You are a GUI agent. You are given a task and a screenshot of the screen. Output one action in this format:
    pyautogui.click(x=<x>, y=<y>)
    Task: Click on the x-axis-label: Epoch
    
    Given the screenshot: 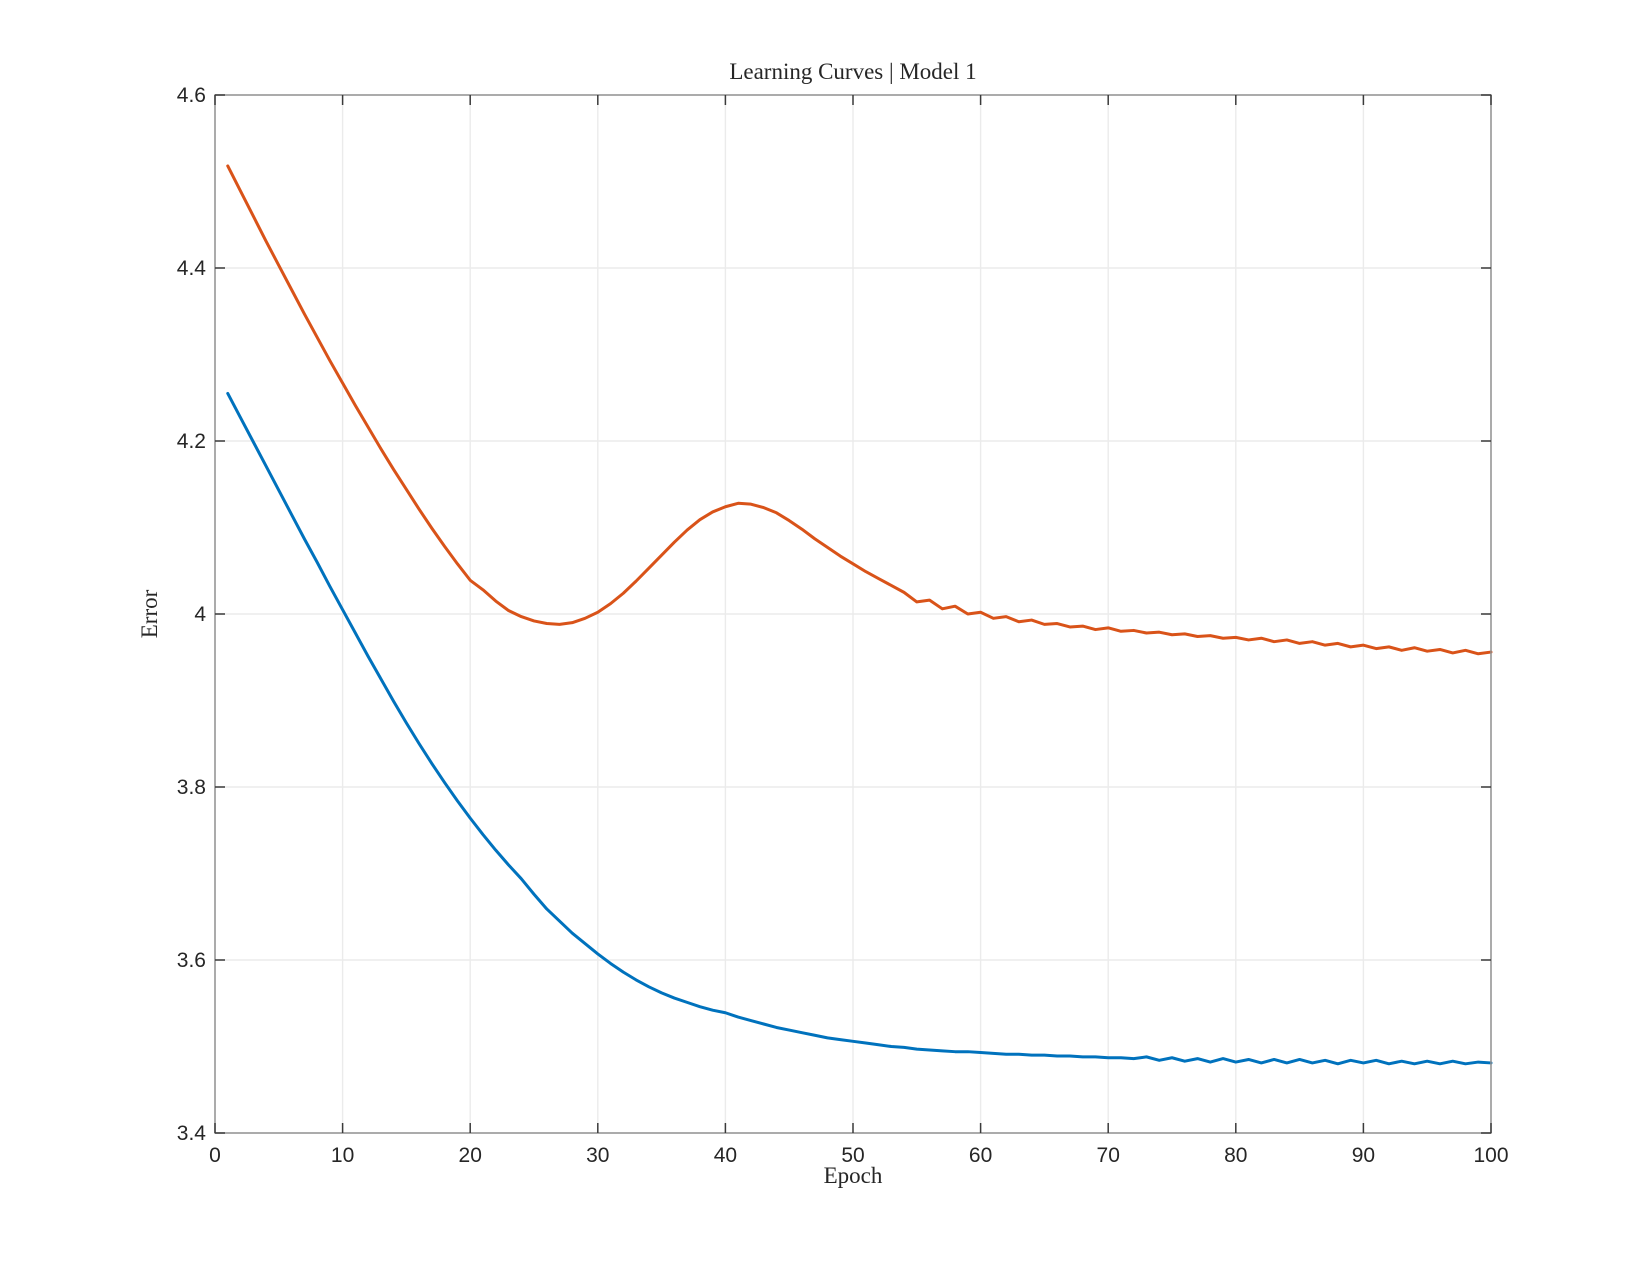 What is the action you would take?
    pyautogui.click(x=853, y=1175)
    